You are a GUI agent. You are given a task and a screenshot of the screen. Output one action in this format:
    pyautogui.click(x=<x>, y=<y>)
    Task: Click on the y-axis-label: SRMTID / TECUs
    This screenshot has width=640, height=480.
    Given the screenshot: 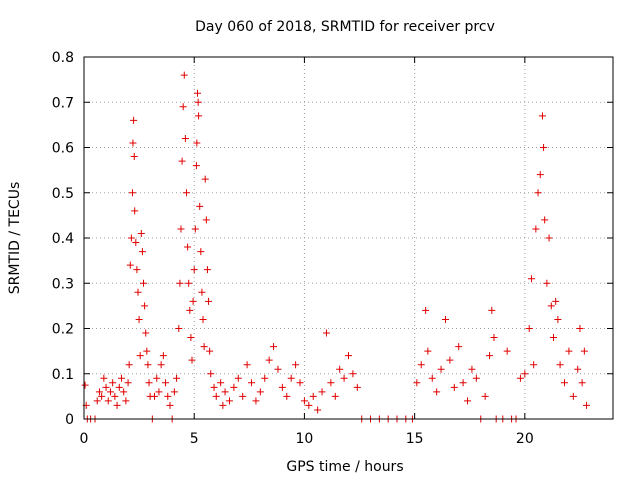 What is the action you would take?
    pyautogui.click(x=15, y=238)
    